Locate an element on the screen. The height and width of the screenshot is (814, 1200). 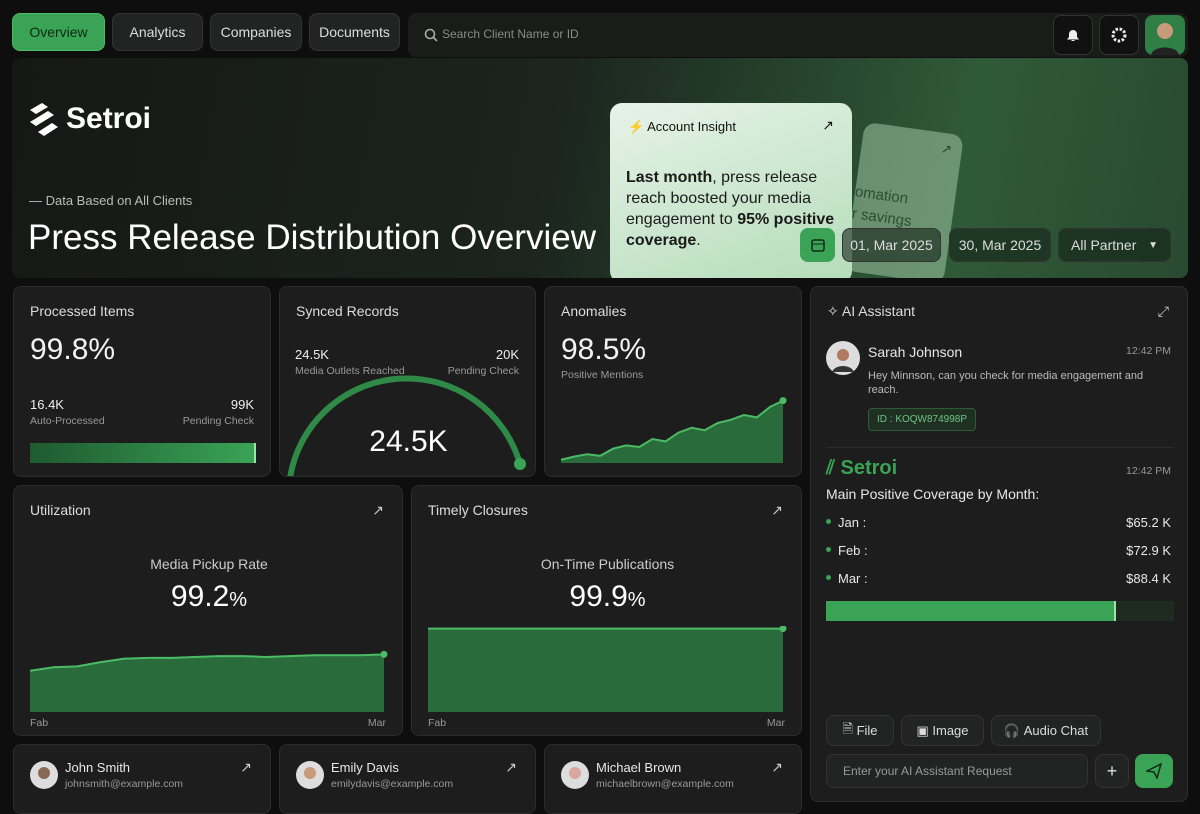
unit: % is located at coordinates (636, 600).